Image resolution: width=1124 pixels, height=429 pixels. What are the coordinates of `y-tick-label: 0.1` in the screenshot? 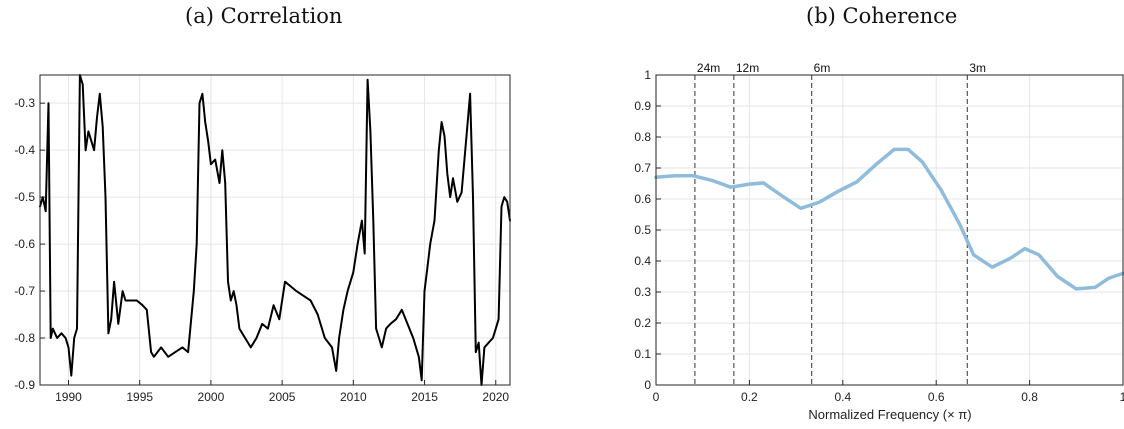 It's located at (642, 354).